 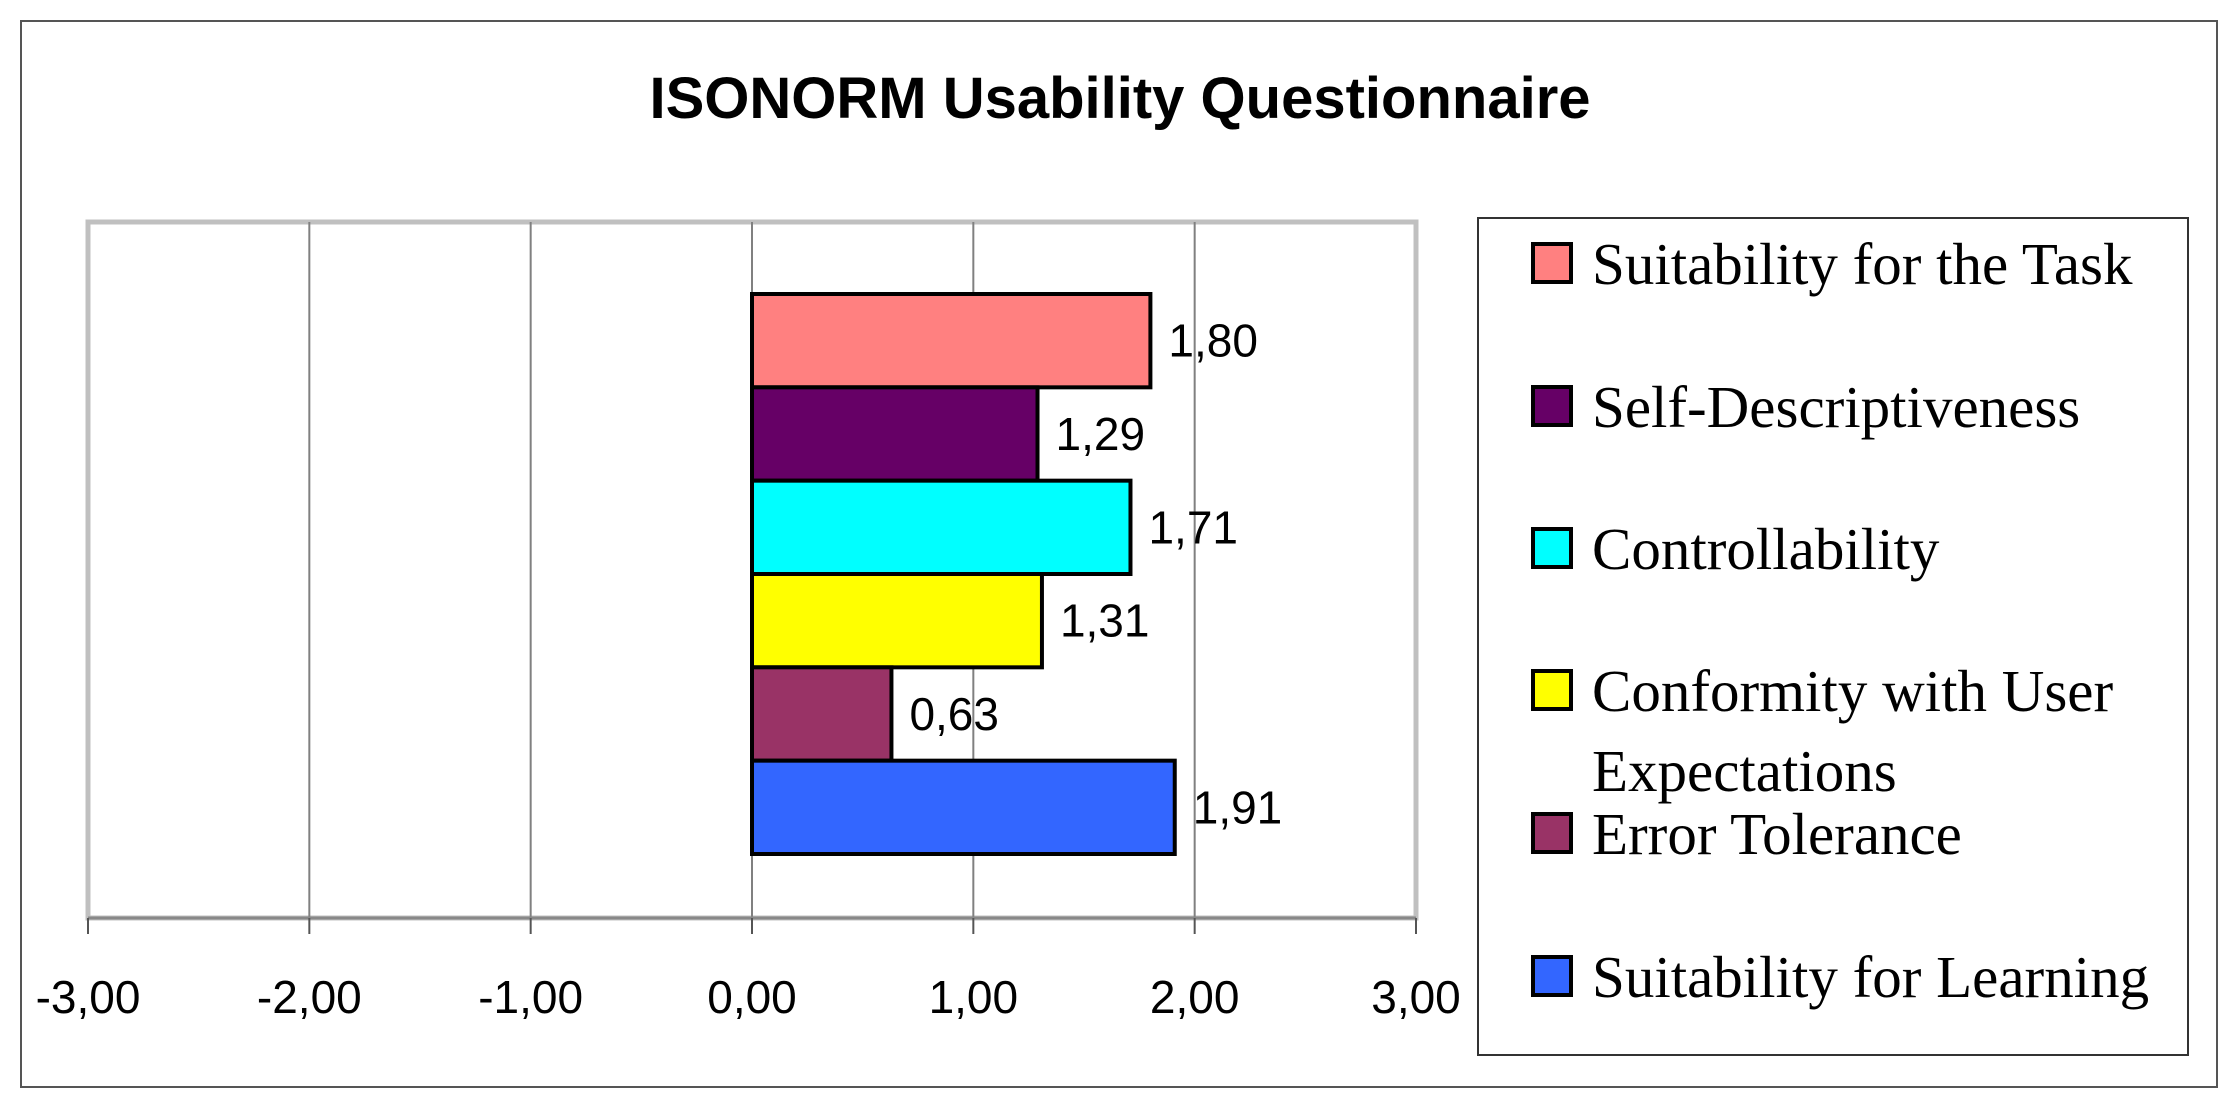 I want to click on x-tick-label: -1,00, so click(x=530, y=997).